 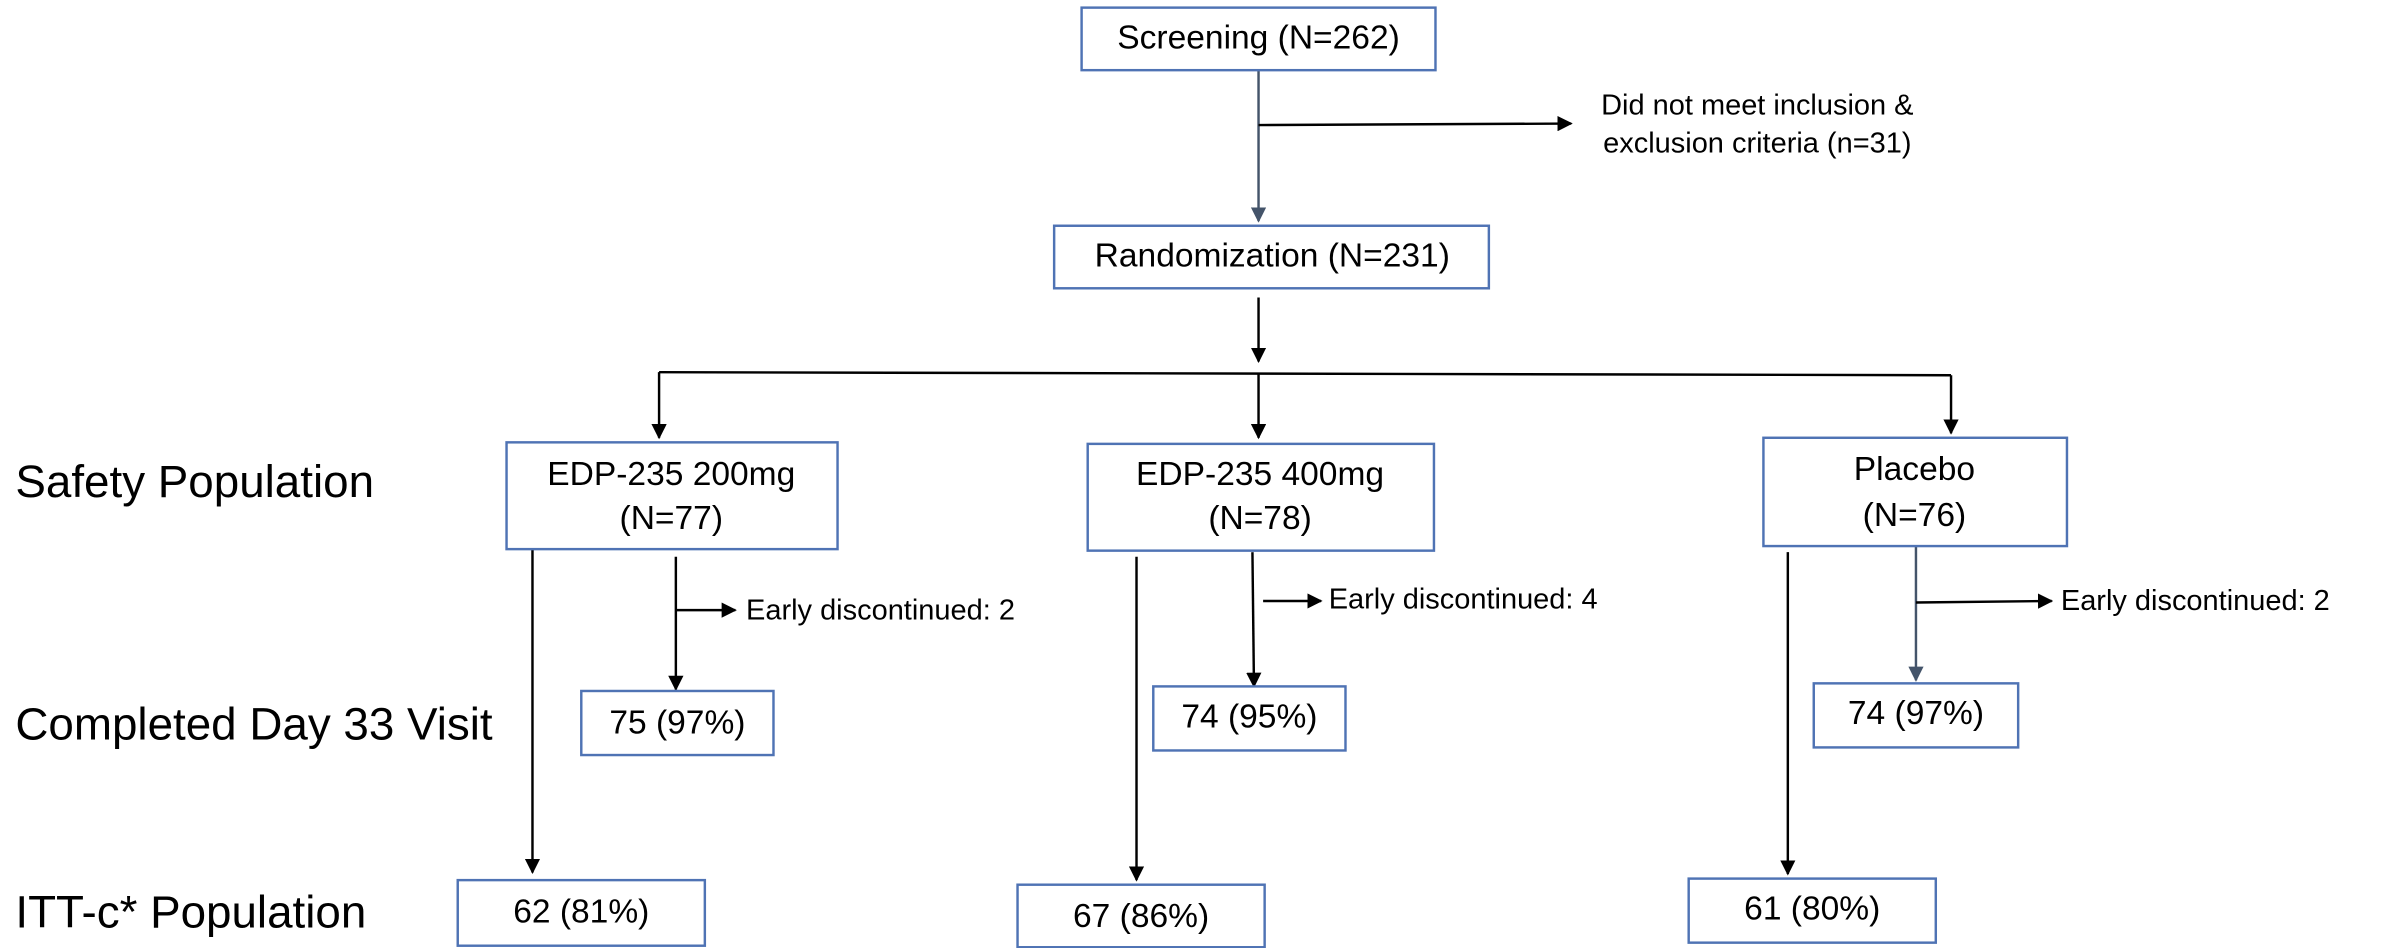 I want to click on box-text: 67 (86%), so click(x=1141, y=916).